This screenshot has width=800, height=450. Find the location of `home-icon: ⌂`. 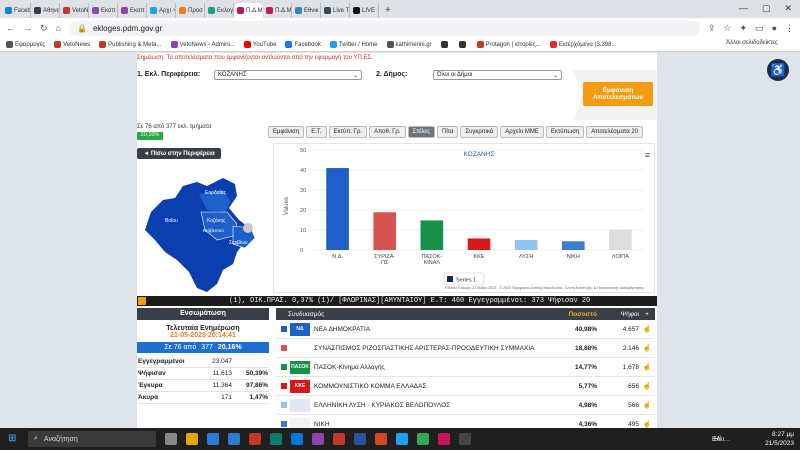

home-icon: ⌂ is located at coordinates (58, 28).